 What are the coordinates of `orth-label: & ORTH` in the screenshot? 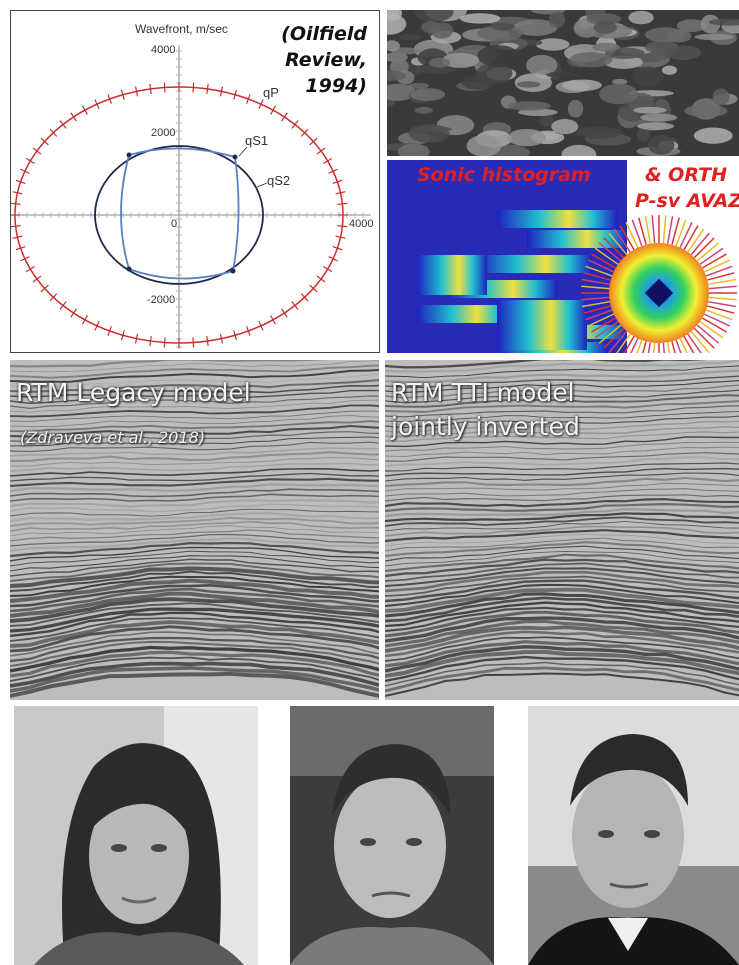 It's located at (686, 175).